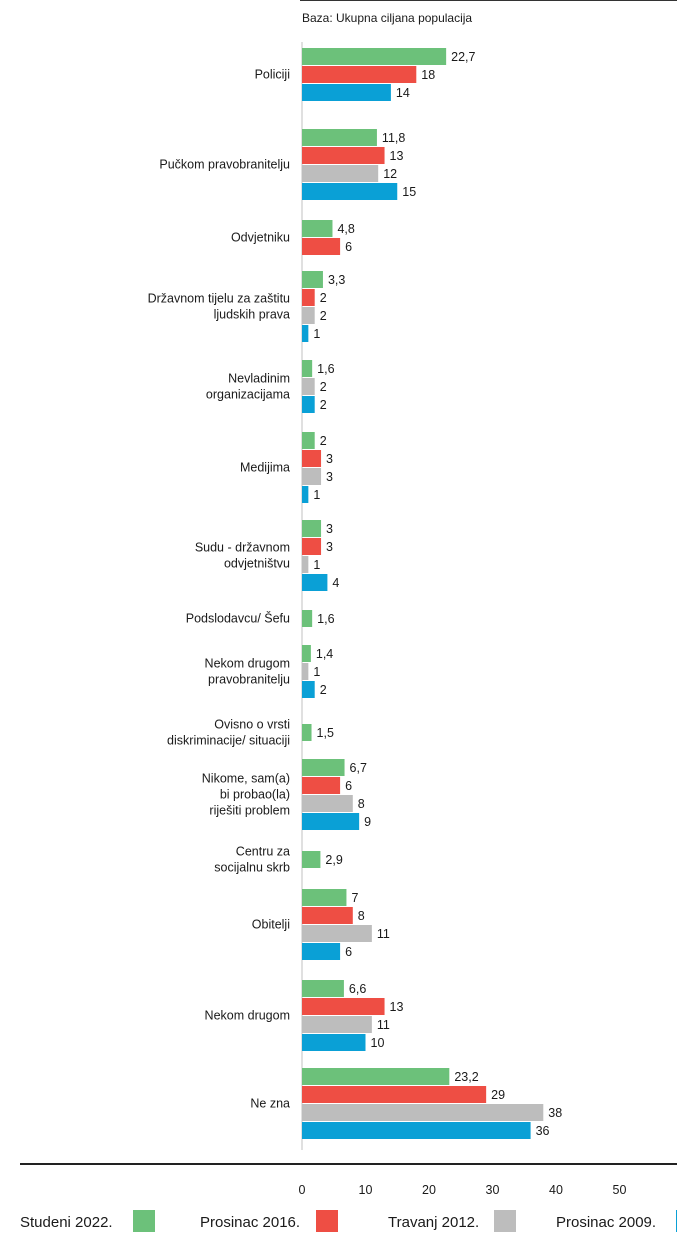 Image resolution: width=677 pixels, height=1238 pixels. I want to click on data-label-3-3: 1, so click(316, 334).